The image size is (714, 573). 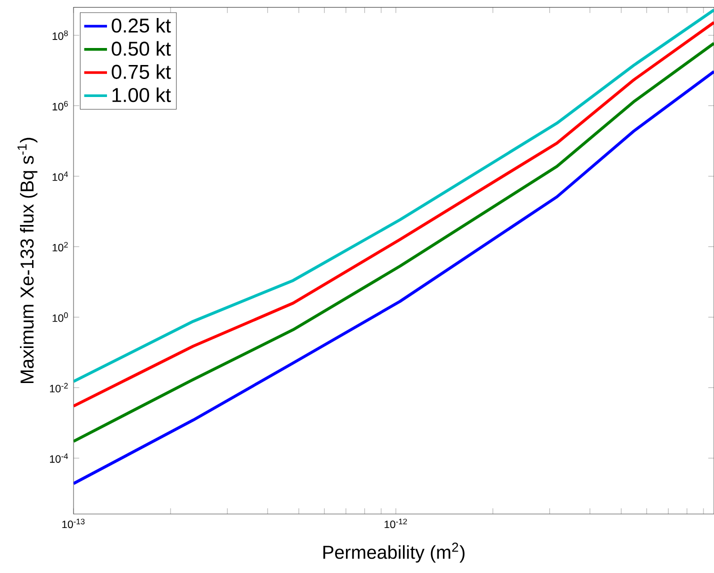 What do you see at coordinates (395, 523) in the screenshot?
I see `x-tick-label: 10$^{-12}$` at bounding box center [395, 523].